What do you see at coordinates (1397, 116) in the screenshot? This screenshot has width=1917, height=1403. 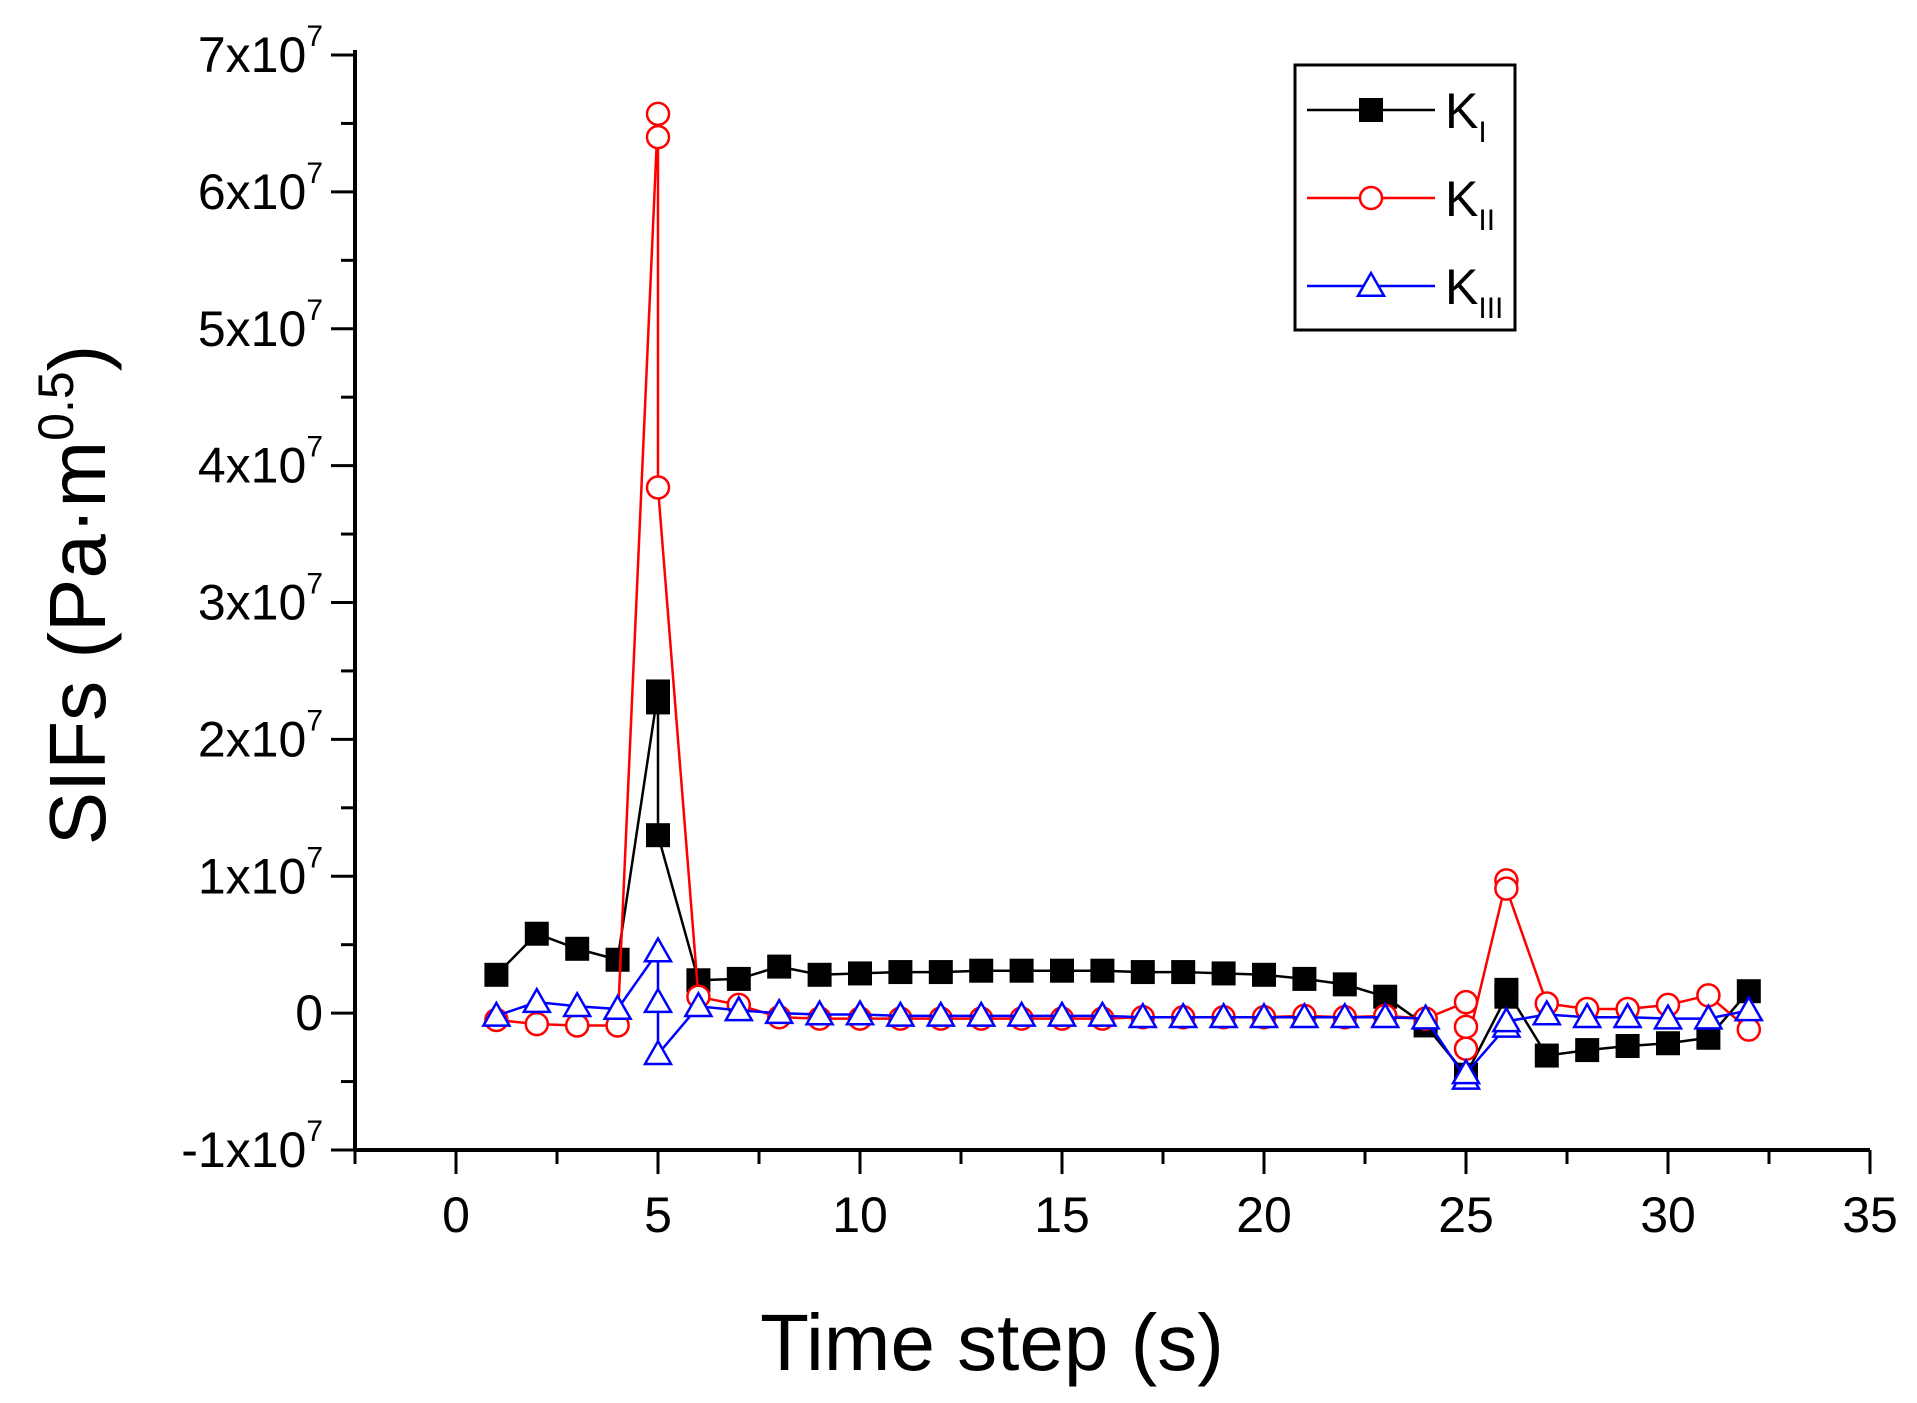 I see `legend-entry: KI` at bounding box center [1397, 116].